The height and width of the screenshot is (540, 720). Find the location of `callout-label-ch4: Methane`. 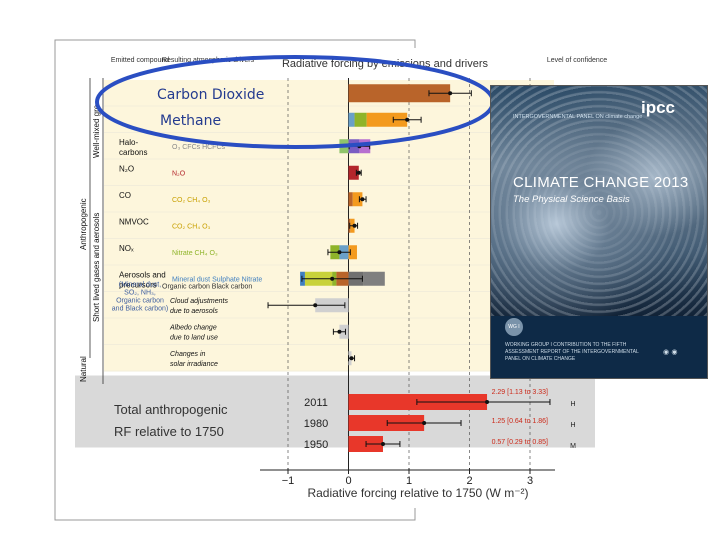

callout-label-ch4: Methane is located at coordinates (190, 121).